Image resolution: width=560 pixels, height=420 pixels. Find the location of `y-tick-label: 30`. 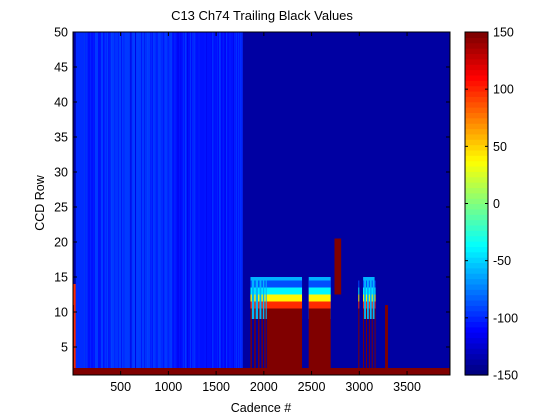

y-tick-label: 30 is located at coordinates (61, 173).